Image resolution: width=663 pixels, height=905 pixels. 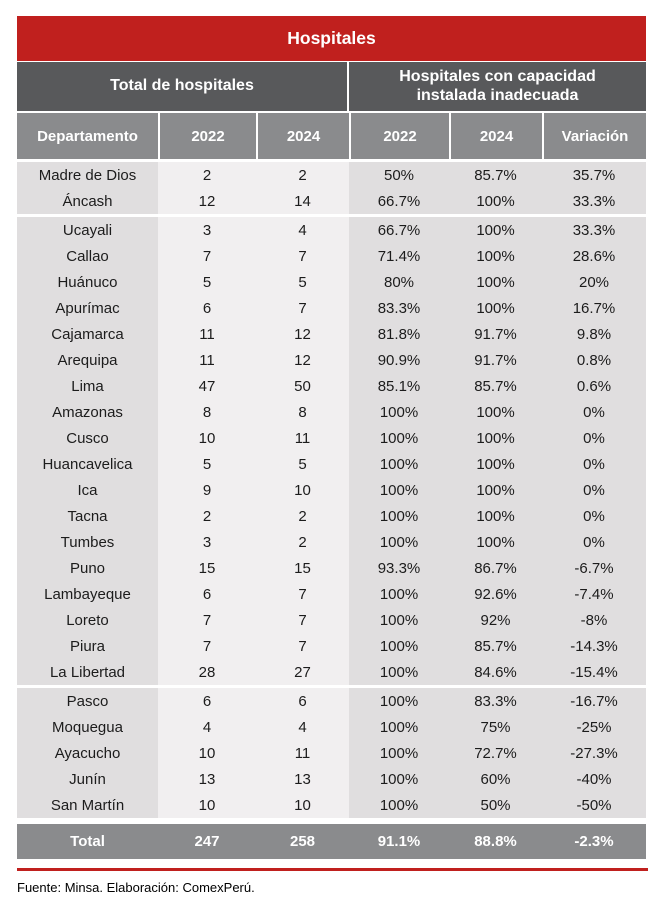 I want to click on cell-inad-2024: 83.3%, so click(x=495, y=701).